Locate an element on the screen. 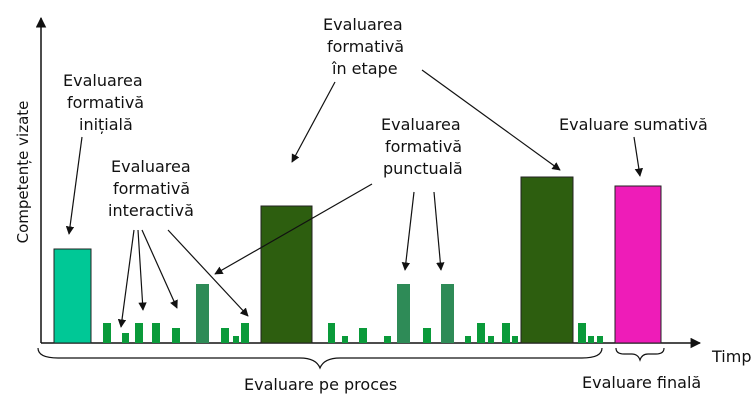 Image resolution: width=756 pixels, height=394 pixels. label-interactive: Evaluarea formativă interactivă is located at coordinates (151, 188).